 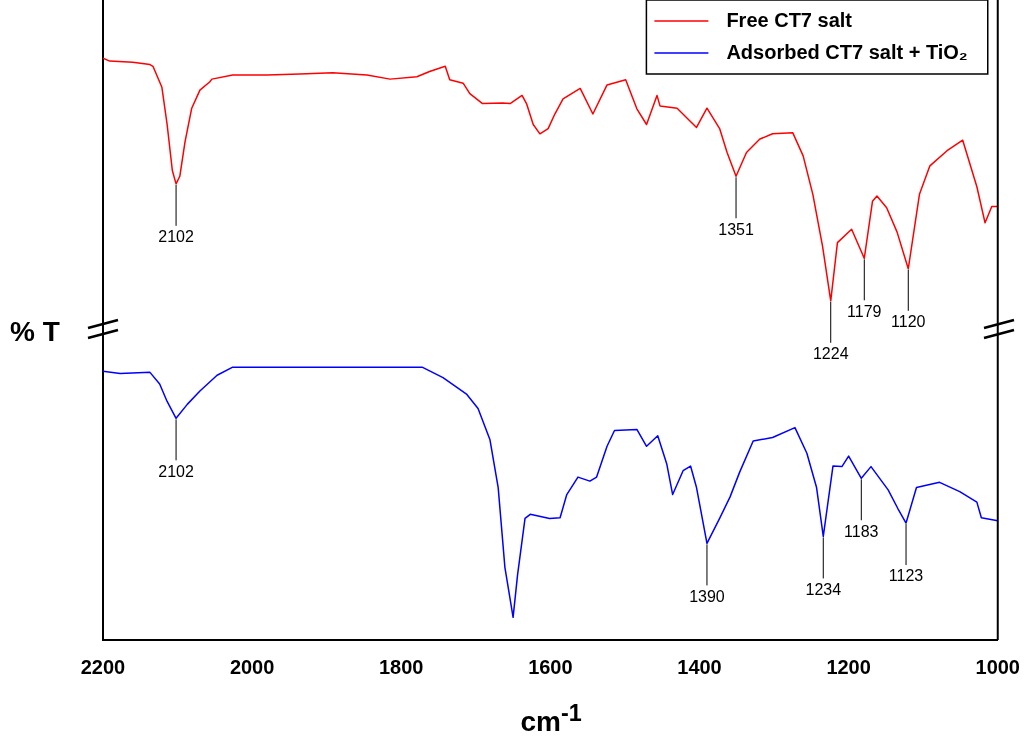 I want to click on x-axis-title: cm$^{-1}$, so click(x=551, y=719).